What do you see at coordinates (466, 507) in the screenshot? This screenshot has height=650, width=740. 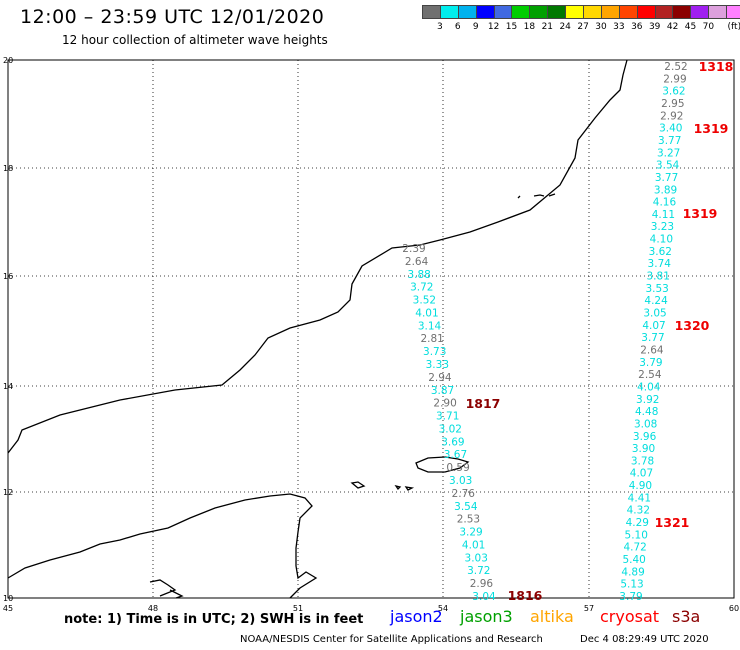 I see `wave-height-value: 3.54` at bounding box center [466, 507].